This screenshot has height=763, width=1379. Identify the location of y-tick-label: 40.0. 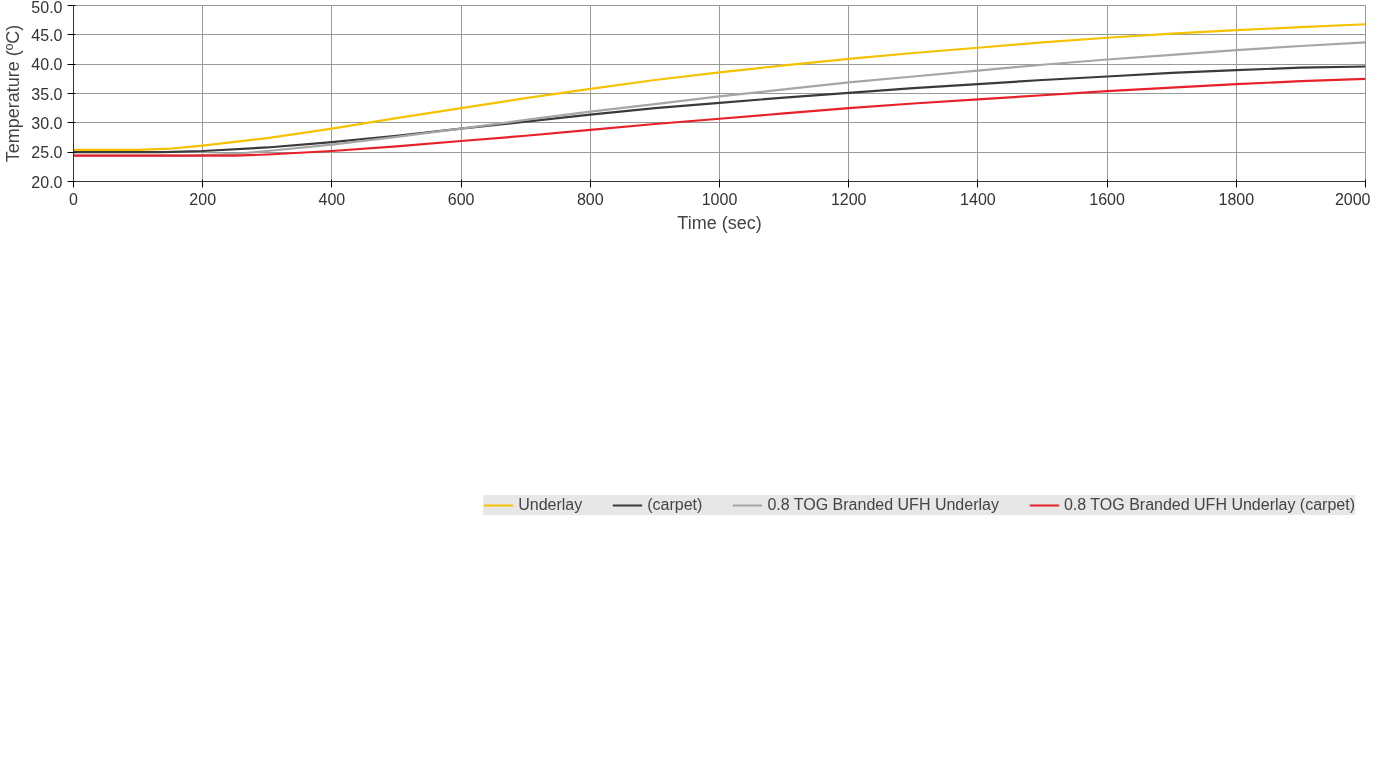
(47, 65).